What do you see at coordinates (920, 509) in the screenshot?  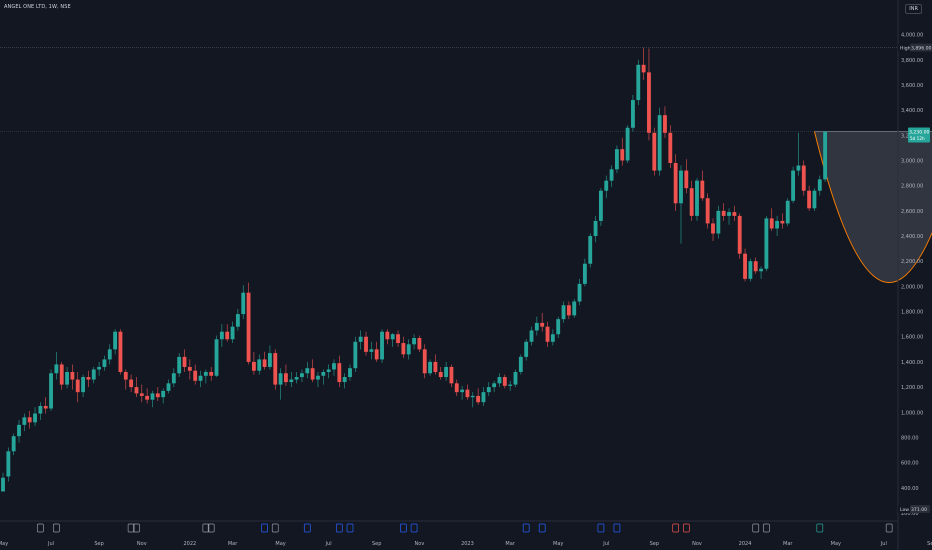 I see `low-value-box` at bounding box center [920, 509].